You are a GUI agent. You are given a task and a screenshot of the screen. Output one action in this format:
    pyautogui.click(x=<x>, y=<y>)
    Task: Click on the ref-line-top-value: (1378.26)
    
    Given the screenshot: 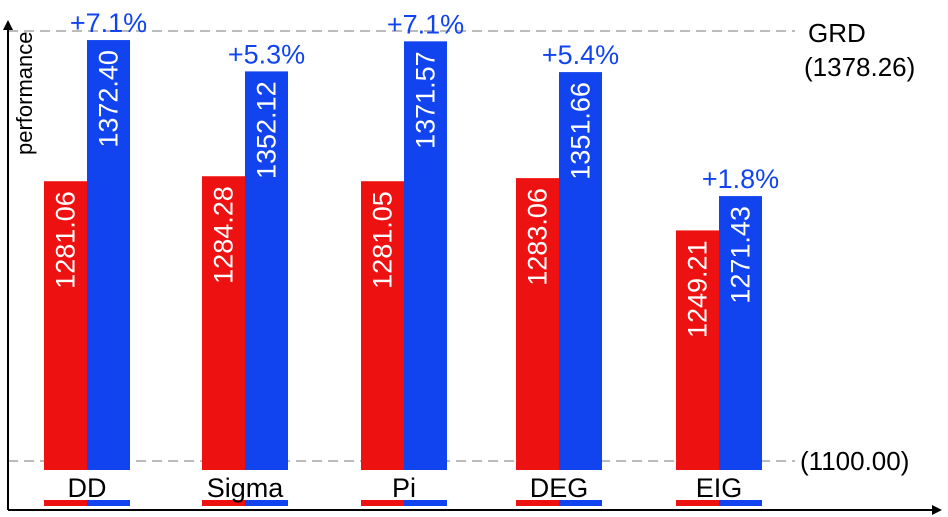 What is the action you would take?
    pyautogui.click(x=859, y=67)
    